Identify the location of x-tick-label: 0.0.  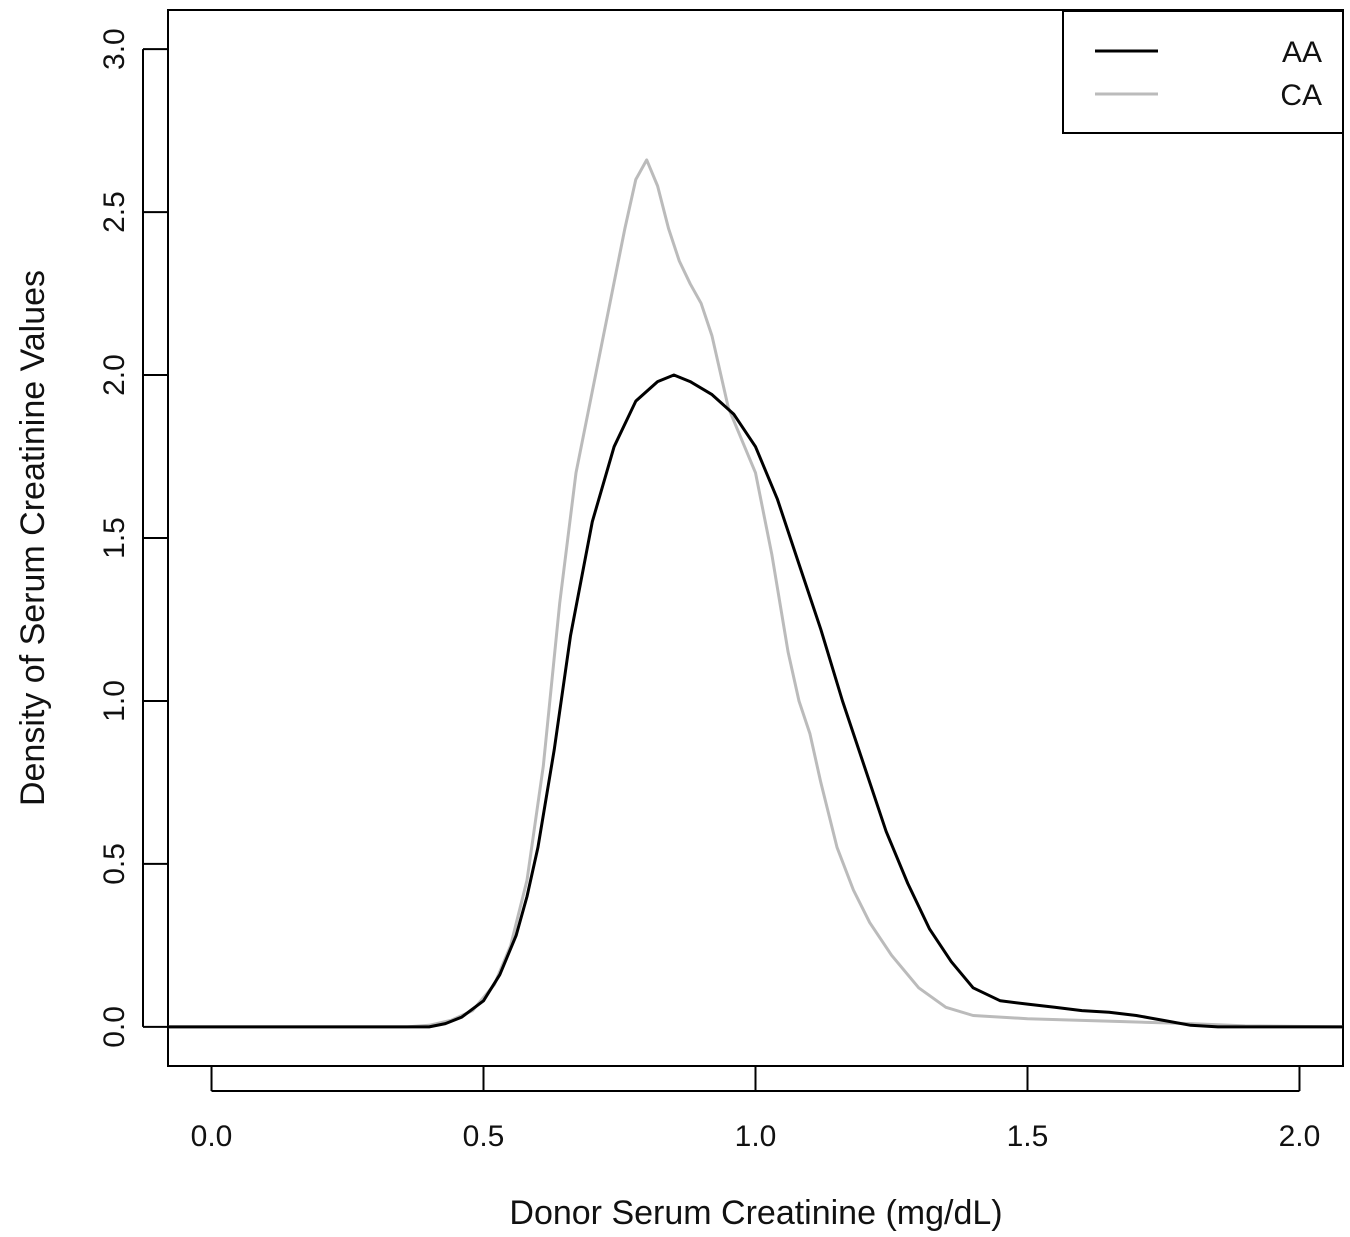
(212, 1136).